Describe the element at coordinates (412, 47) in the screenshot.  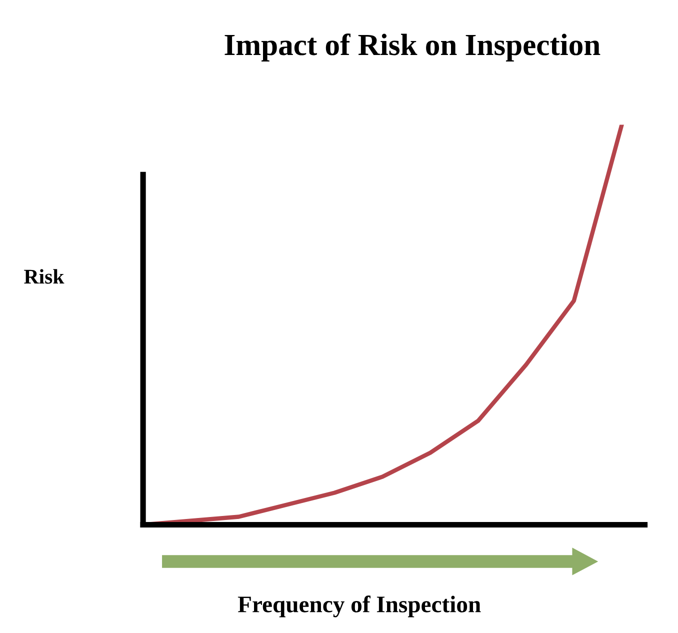
I see `chart-title: Impact of Risk on Inspection` at that location.